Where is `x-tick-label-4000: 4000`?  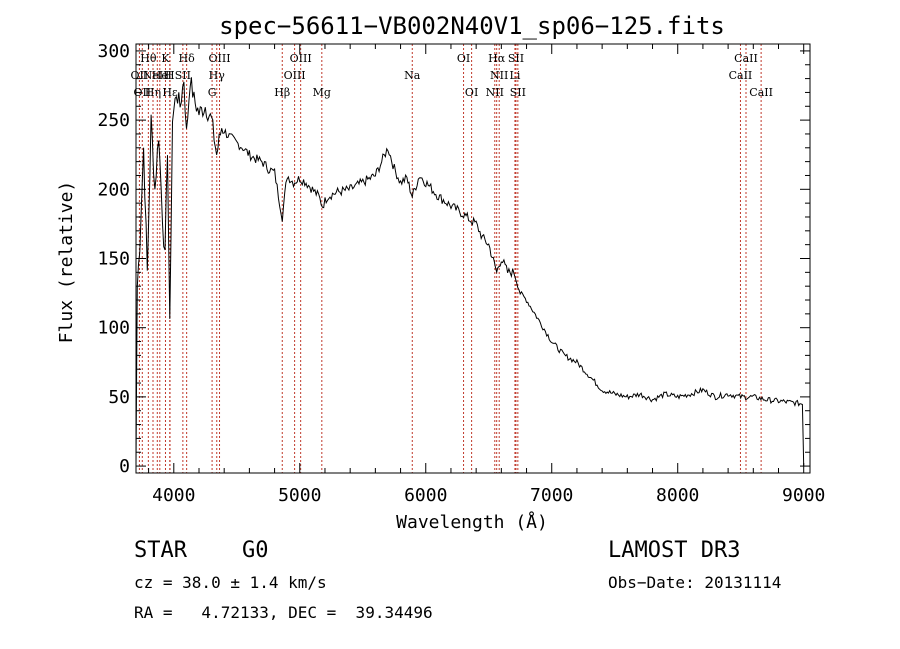
x-tick-label-4000: 4000 is located at coordinates (173, 495).